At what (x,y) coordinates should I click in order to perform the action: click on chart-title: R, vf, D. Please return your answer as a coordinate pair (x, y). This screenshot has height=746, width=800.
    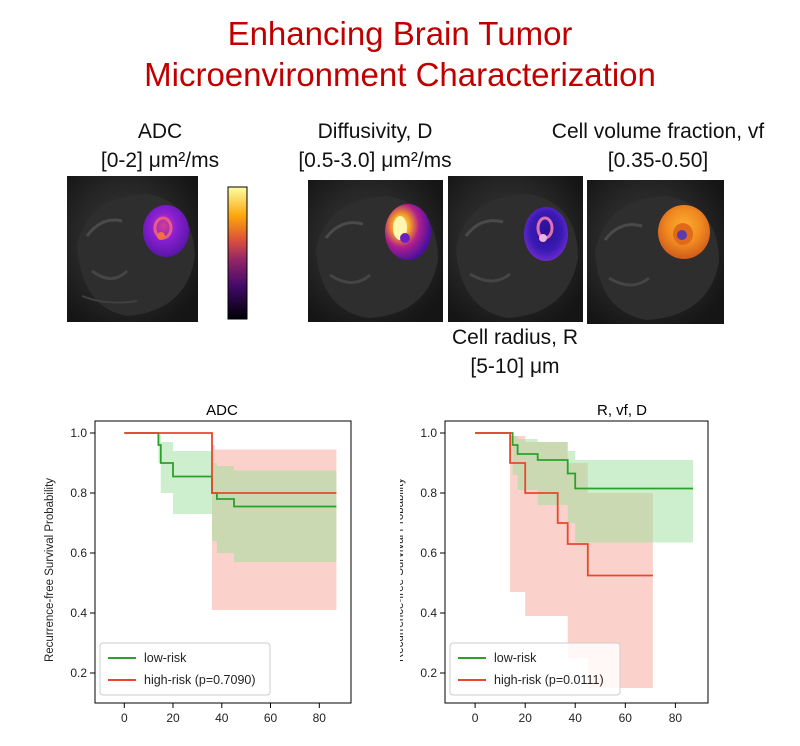
    Looking at the image, I should click on (622, 410).